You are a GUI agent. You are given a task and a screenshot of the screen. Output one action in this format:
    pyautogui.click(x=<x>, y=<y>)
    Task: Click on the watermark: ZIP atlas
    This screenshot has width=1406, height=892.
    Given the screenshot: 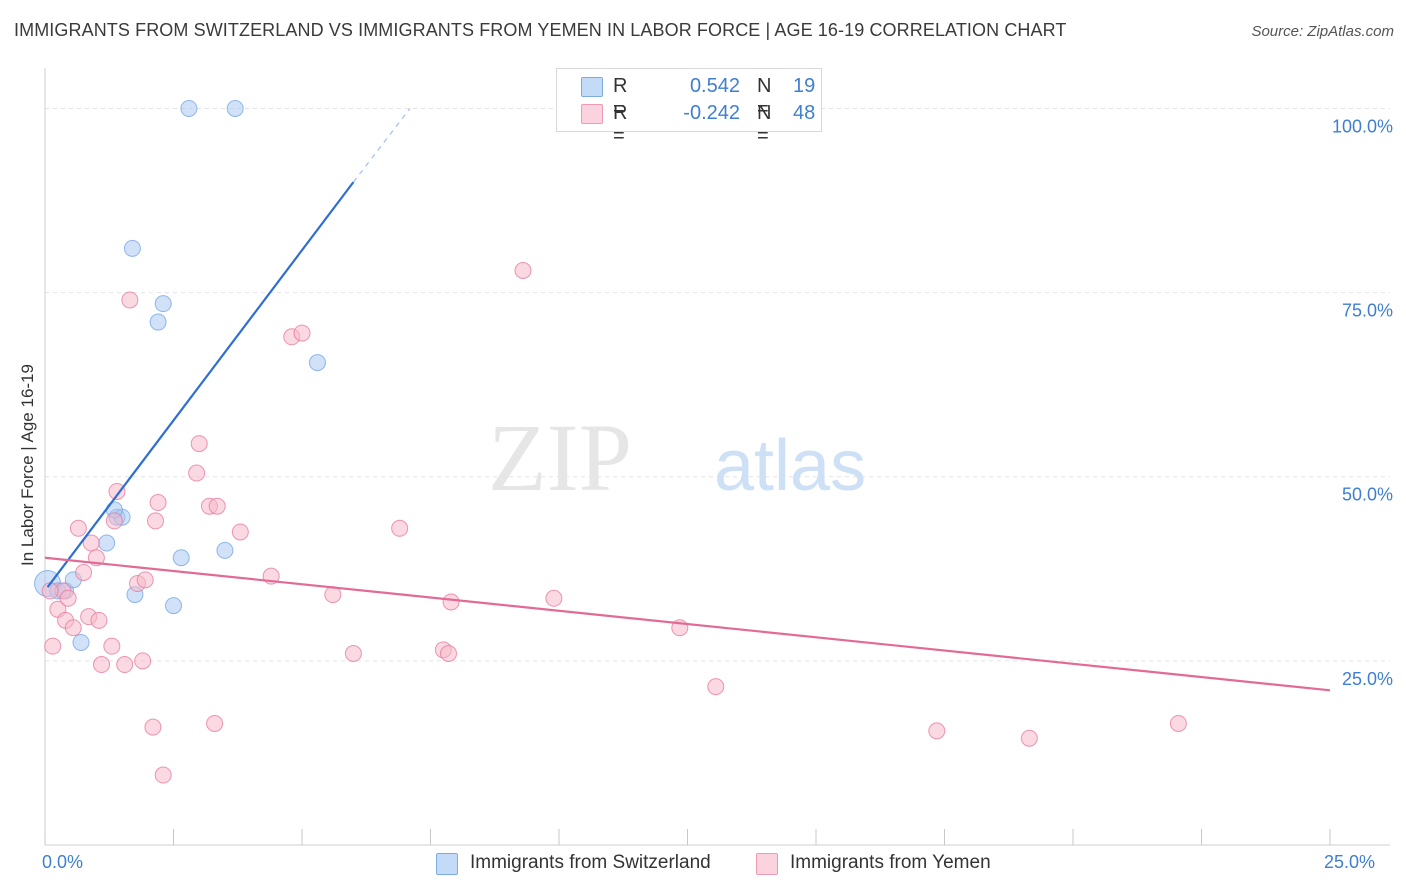 What is the action you would take?
    pyautogui.click(x=677, y=457)
    